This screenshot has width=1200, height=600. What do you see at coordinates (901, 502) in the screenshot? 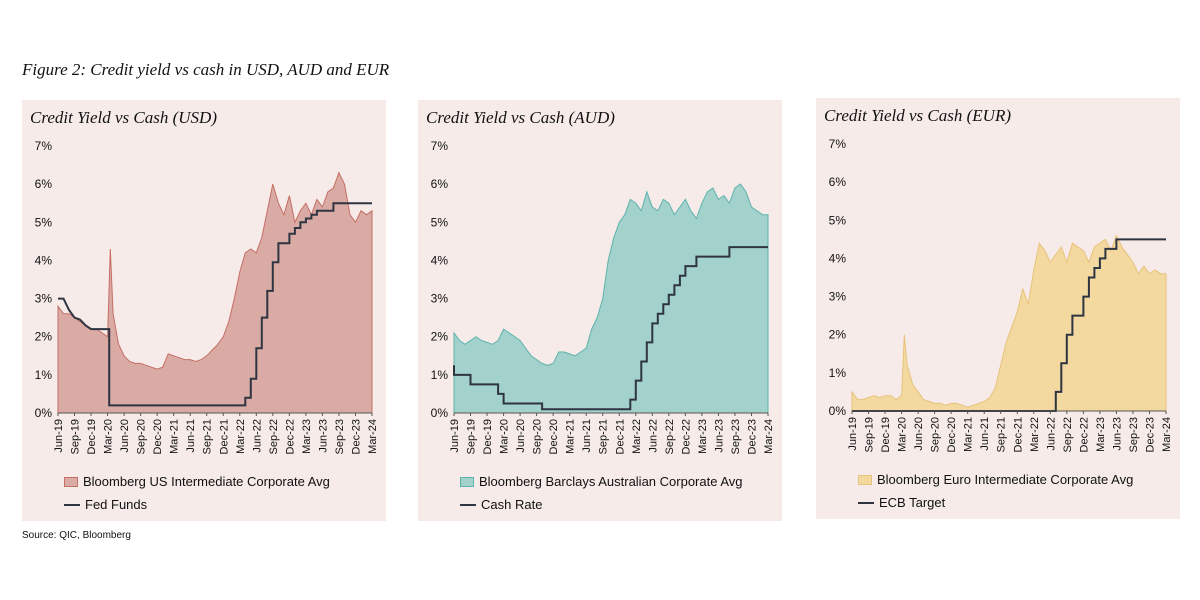
I see `legend-item-eur-line: ECB Target` at bounding box center [901, 502].